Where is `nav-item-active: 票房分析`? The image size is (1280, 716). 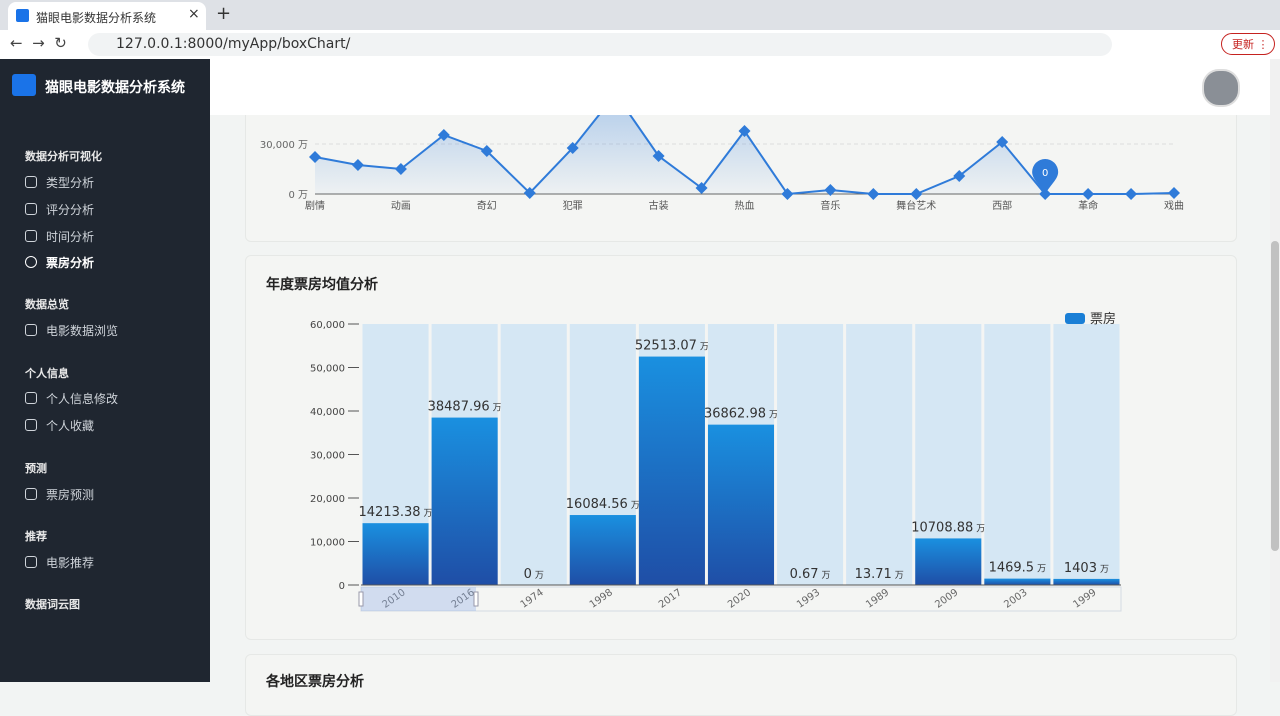 nav-item-active: 票房分析 is located at coordinates (59, 262).